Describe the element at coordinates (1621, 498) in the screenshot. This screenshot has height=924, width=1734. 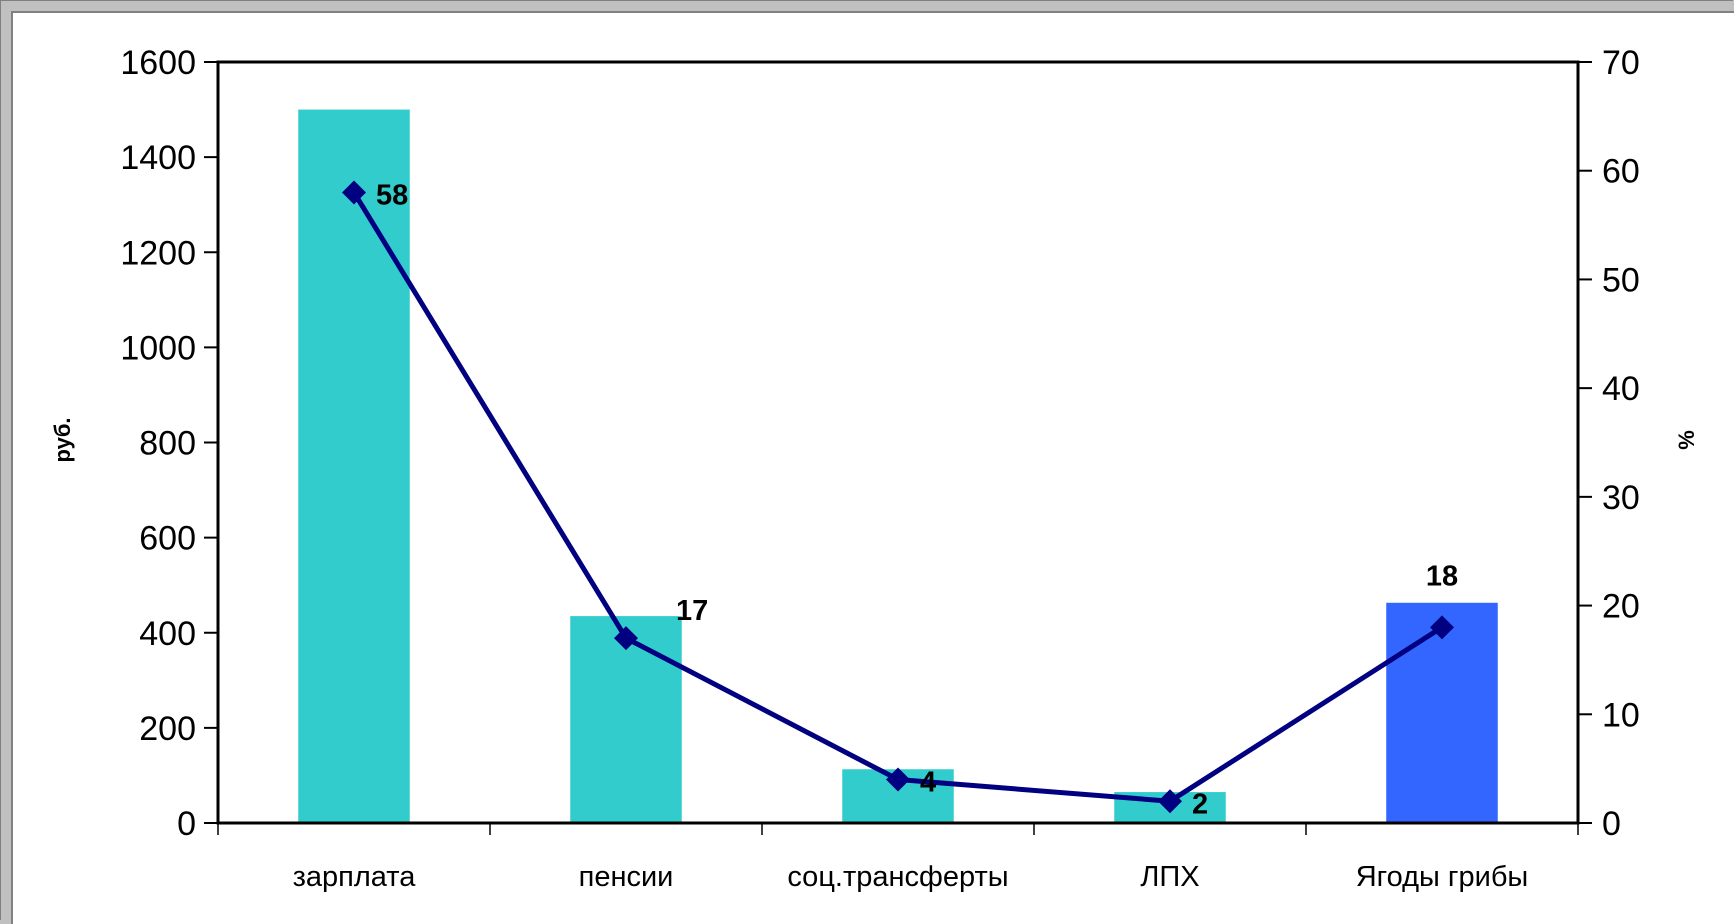
I see `y-right-tick-label-3: 30` at that location.